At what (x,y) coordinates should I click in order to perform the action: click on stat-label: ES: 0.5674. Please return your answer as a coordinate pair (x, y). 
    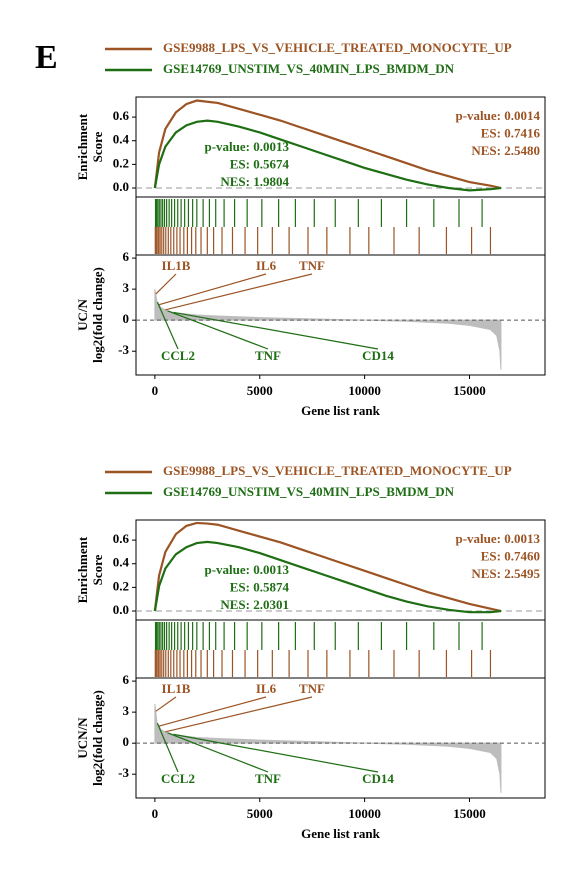
    Looking at the image, I should click on (260, 163).